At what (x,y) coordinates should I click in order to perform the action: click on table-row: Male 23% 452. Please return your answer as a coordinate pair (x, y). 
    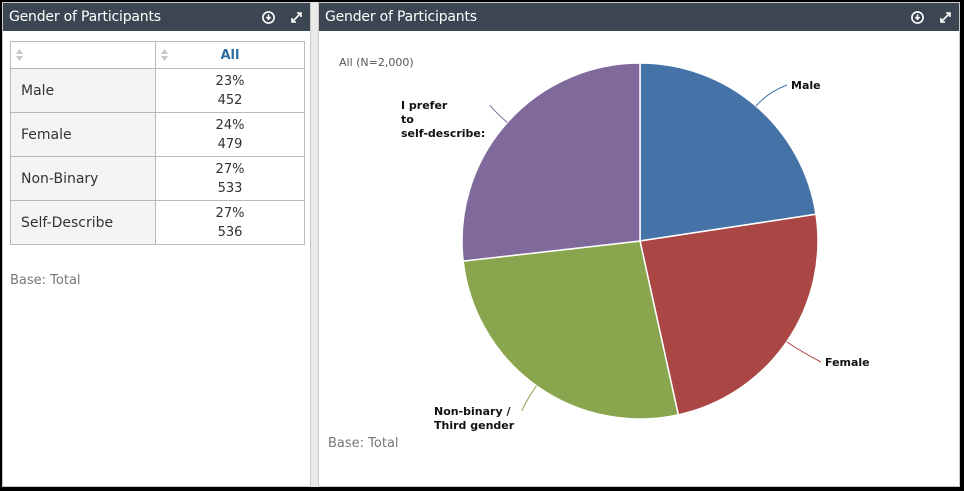
    Looking at the image, I should click on (157, 90).